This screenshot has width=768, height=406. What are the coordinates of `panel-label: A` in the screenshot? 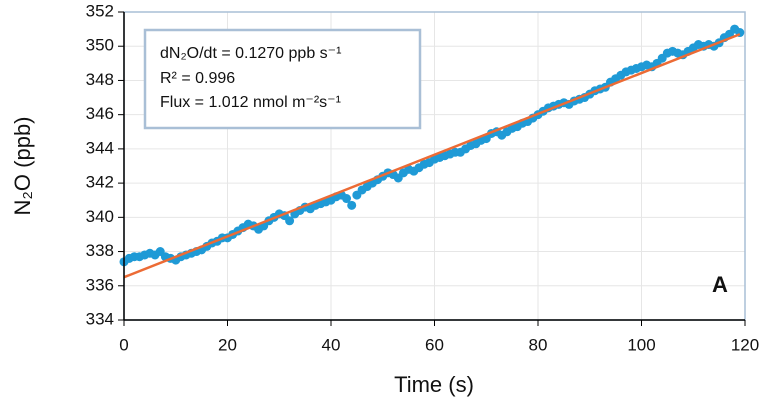 It's located at (720, 284).